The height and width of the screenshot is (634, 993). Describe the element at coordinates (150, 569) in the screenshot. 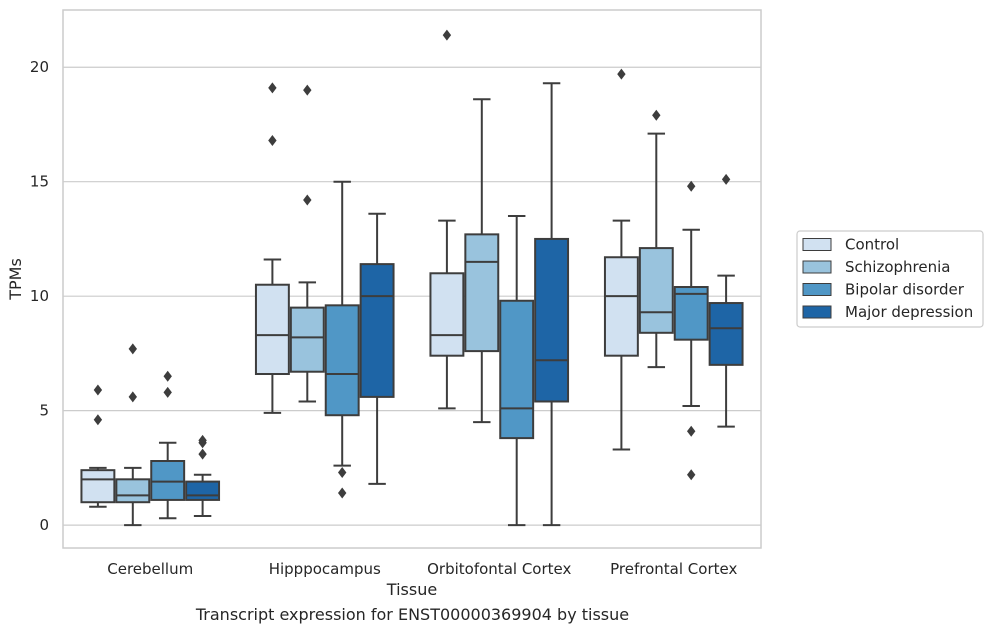

I see `x-tick-label: Cerebellum` at that location.